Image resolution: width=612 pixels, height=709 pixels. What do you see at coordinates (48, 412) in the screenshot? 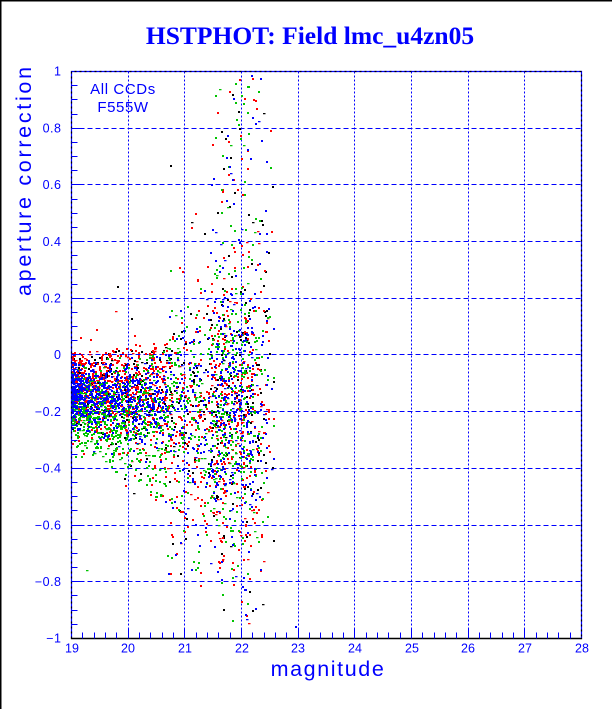
I see `svg-text: −0.2` at bounding box center [48, 412].